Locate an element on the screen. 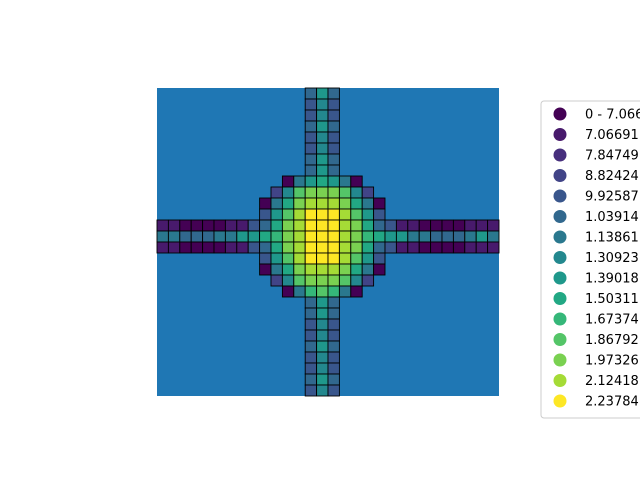  legend-item: 1.86792 is located at coordinates (596, 340).